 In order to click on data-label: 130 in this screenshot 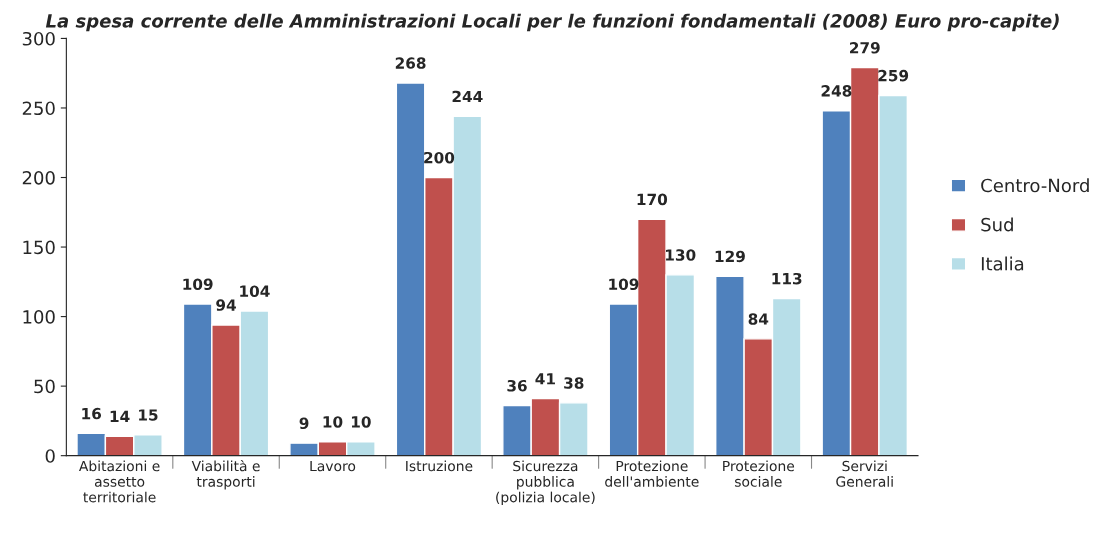, I will do `click(681, 255)`.